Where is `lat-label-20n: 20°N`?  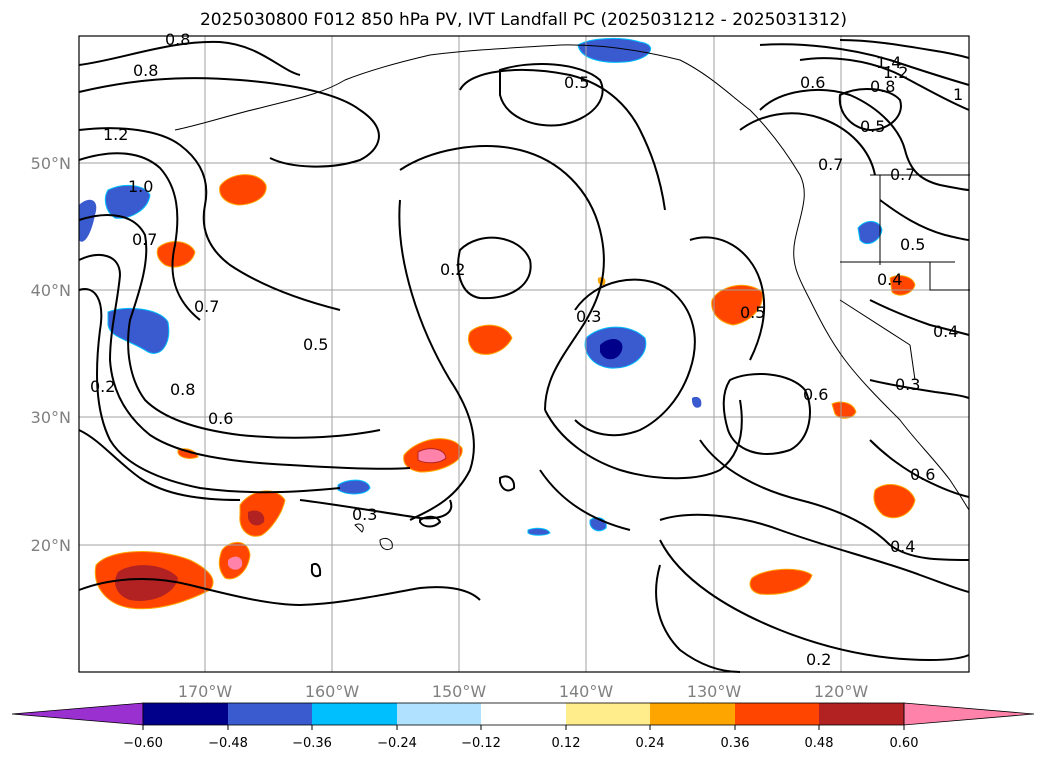
lat-label-20n: 20°N is located at coordinates (51, 545).